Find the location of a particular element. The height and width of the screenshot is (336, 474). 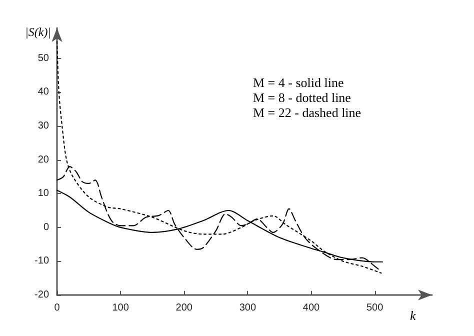

y-tick-label: 30 is located at coordinates (44, 126).